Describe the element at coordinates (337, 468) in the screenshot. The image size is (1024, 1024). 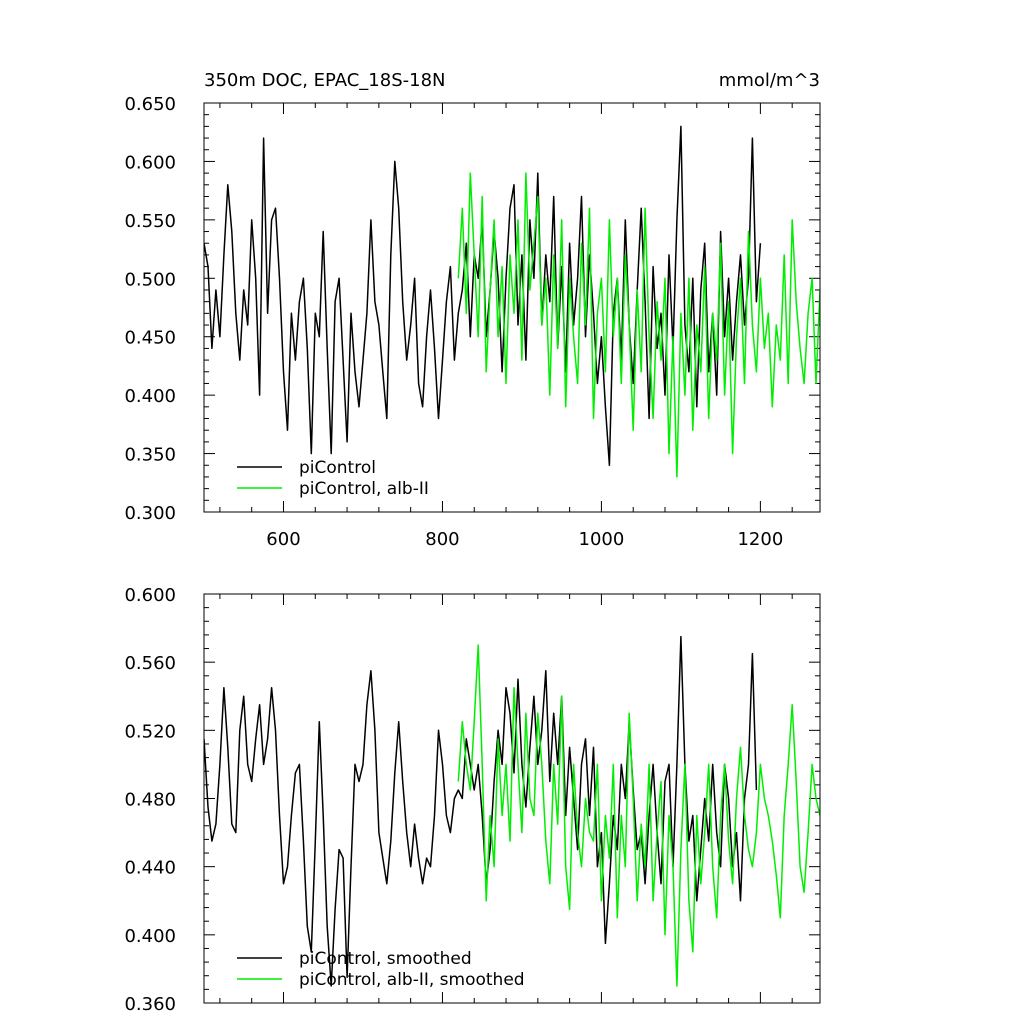
I see `top-legend-label-0: piControl` at that location.